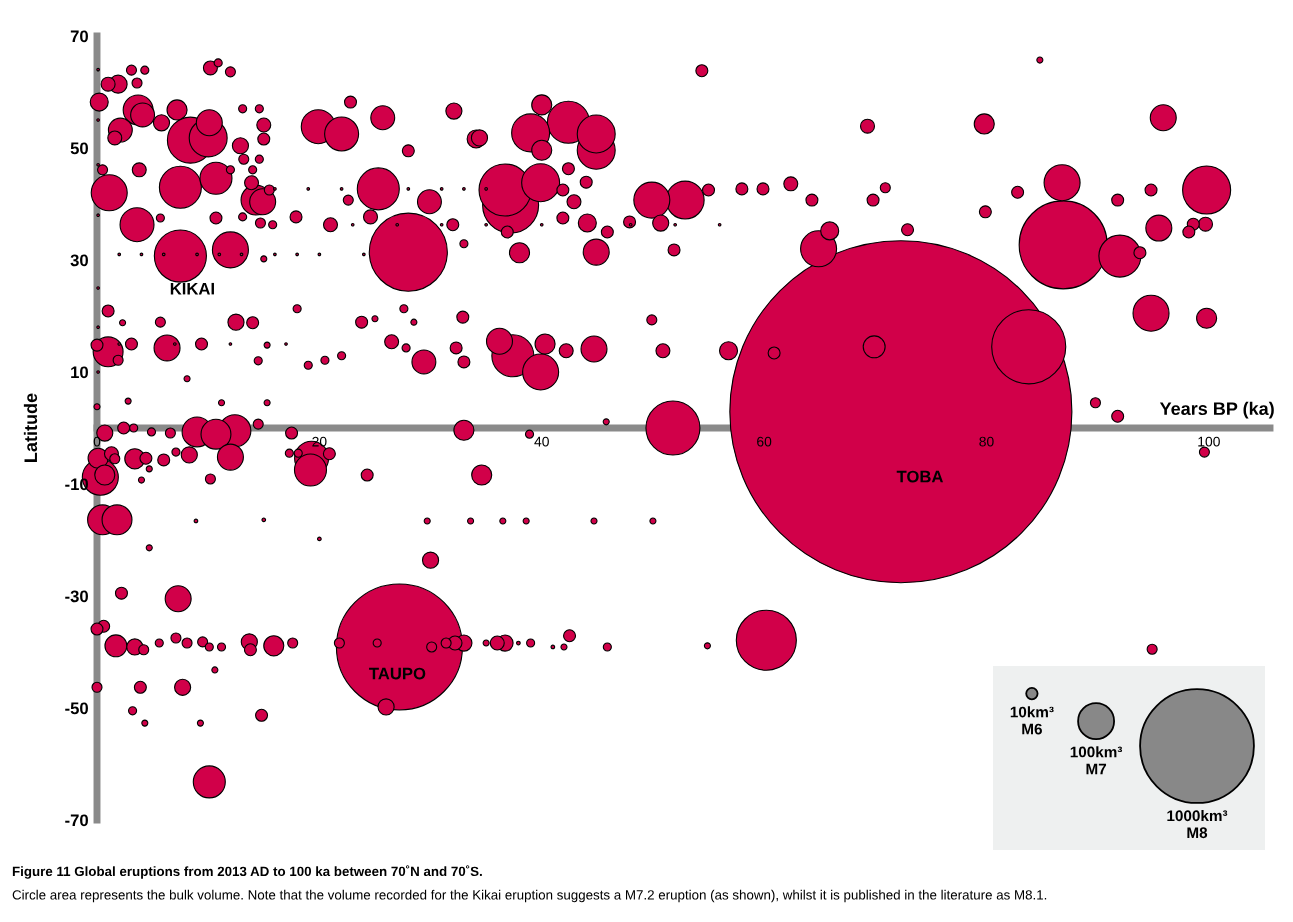 This screenshot has height=922, width=1293. Describe the element at coordinates (76, 820) in the screenshot. I see `y-tick-label: -70` at that location.